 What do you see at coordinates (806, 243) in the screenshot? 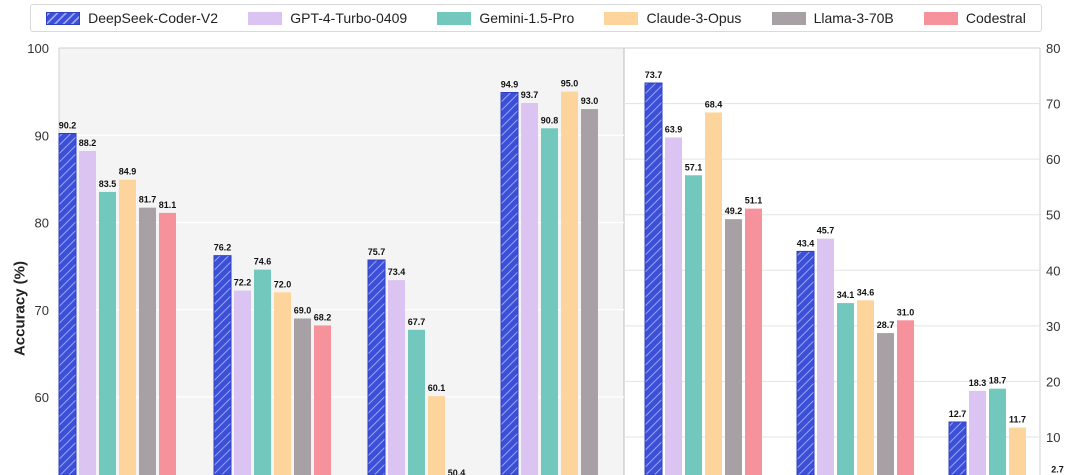
I see `data-label: 43.4` at bounding box center [806, 243].